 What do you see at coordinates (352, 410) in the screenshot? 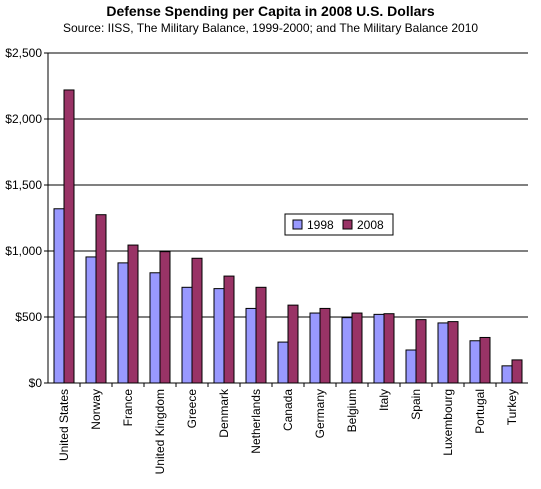
I see `x-tick-label: Belgium` at bounding box center [352, 410].